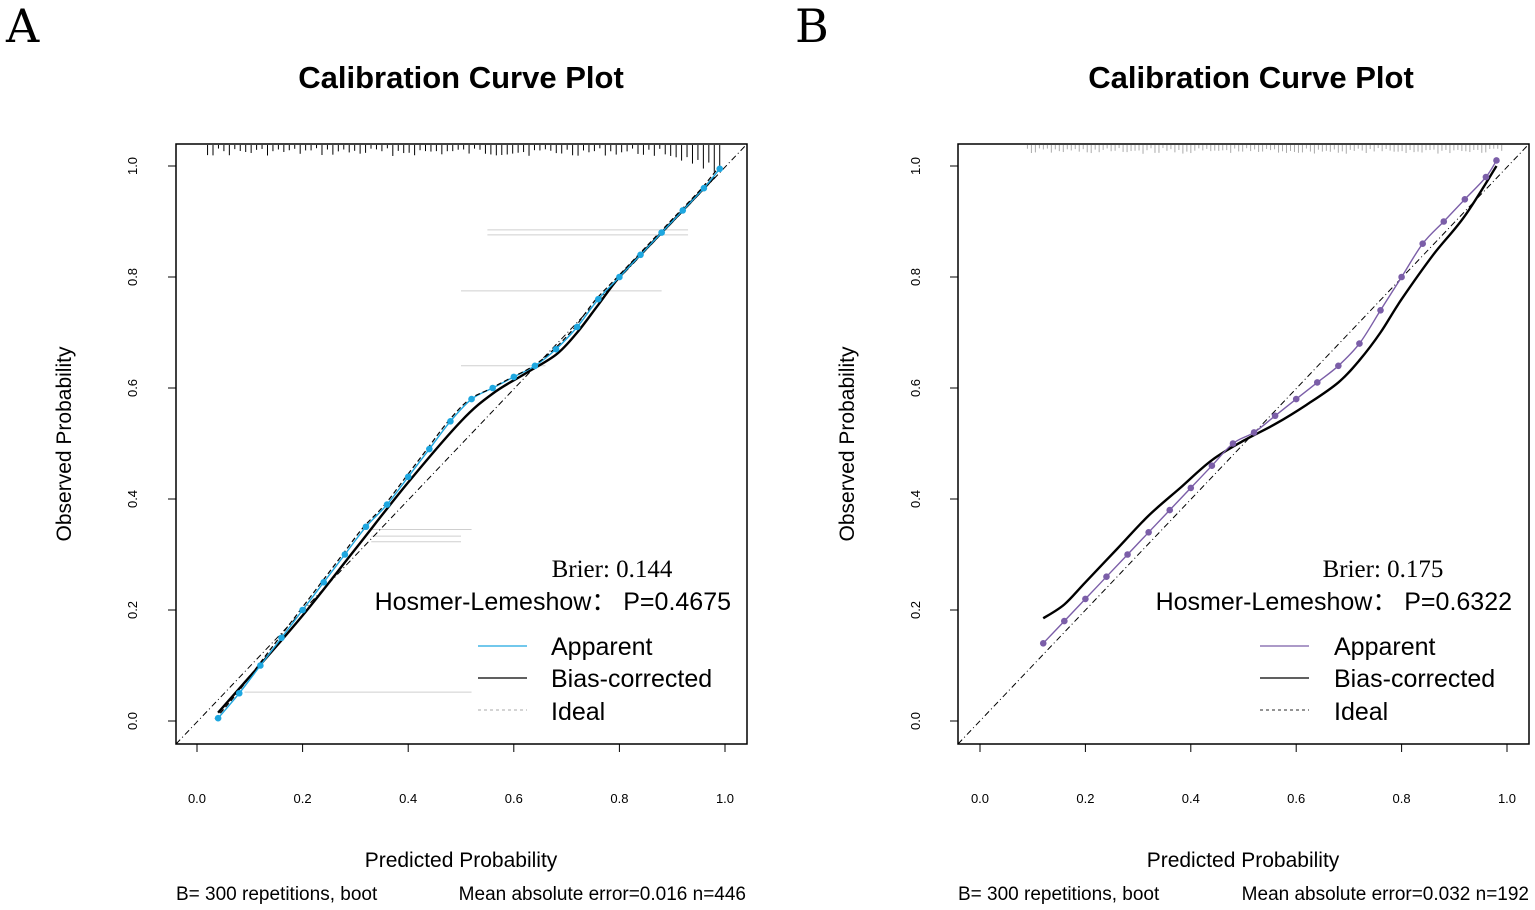 The height and width of the screenshot is (910, 1535). What do you see at coordinates (461, 860) in the screenshot?
I see `x-axis-label-a: Predicted Probability` at bounding box center [461, 860].